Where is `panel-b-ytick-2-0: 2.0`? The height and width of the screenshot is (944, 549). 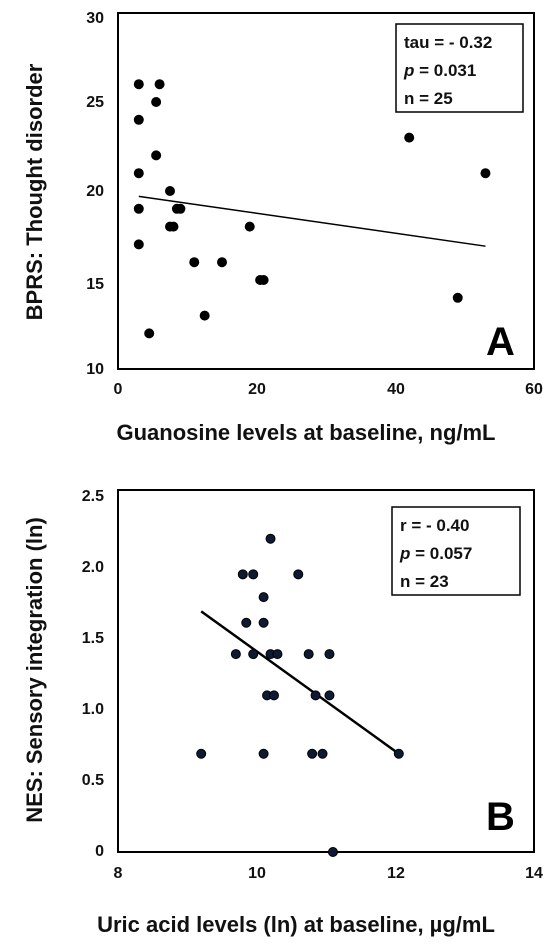
panel-b-ytick-2-0: 2.0 is located at coordinates (93, 567).